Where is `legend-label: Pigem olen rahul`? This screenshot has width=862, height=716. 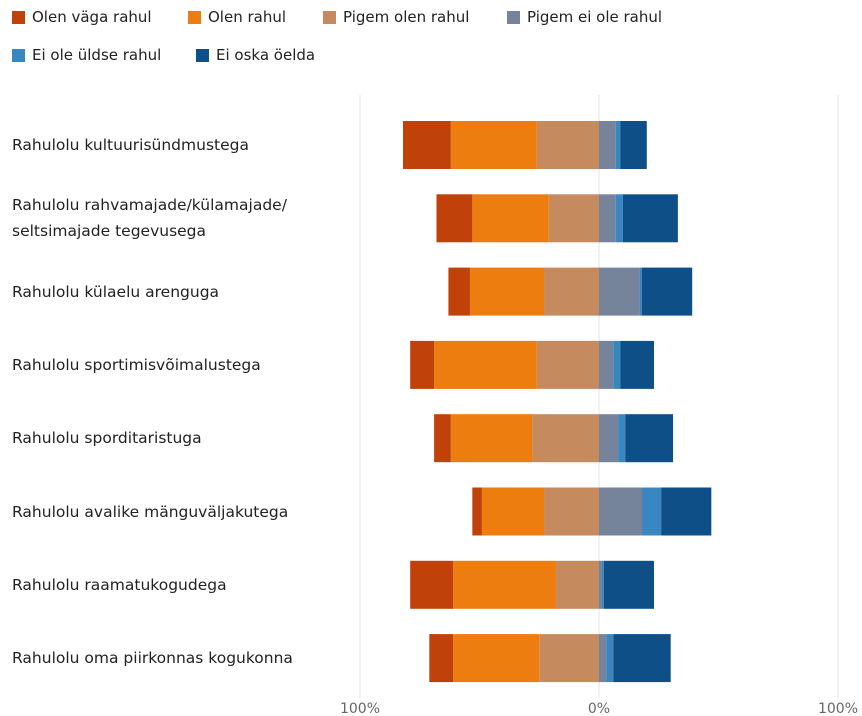
legend-label: Pigem olen rahul is located at coordinates (406, 17).